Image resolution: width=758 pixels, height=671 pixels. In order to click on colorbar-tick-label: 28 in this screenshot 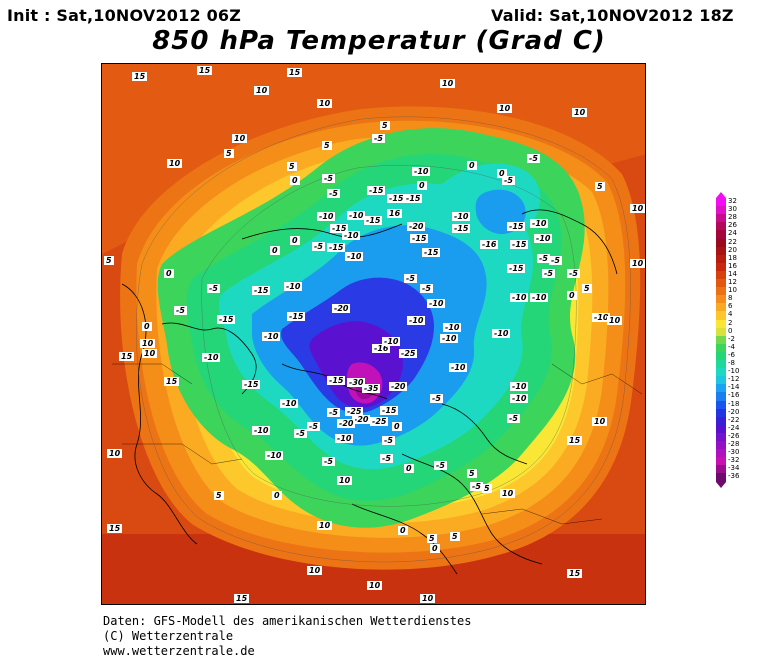, I will do `click(732, 217)`.